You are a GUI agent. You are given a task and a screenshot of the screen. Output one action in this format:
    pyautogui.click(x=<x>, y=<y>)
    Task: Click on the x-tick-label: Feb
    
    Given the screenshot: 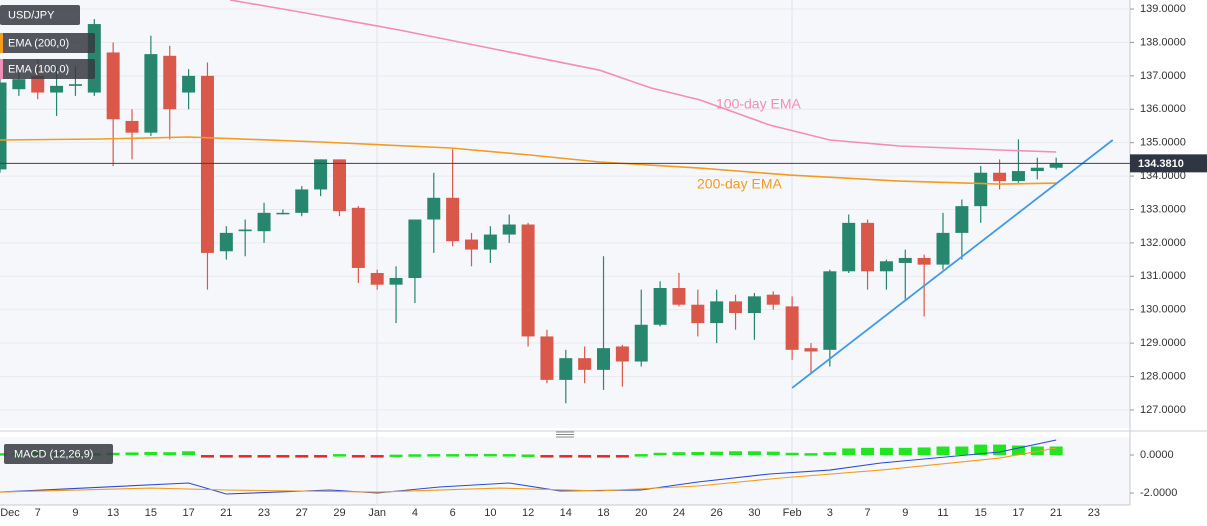 What is the action you would take?
    pyautogui.click(x=792, y=513)
    